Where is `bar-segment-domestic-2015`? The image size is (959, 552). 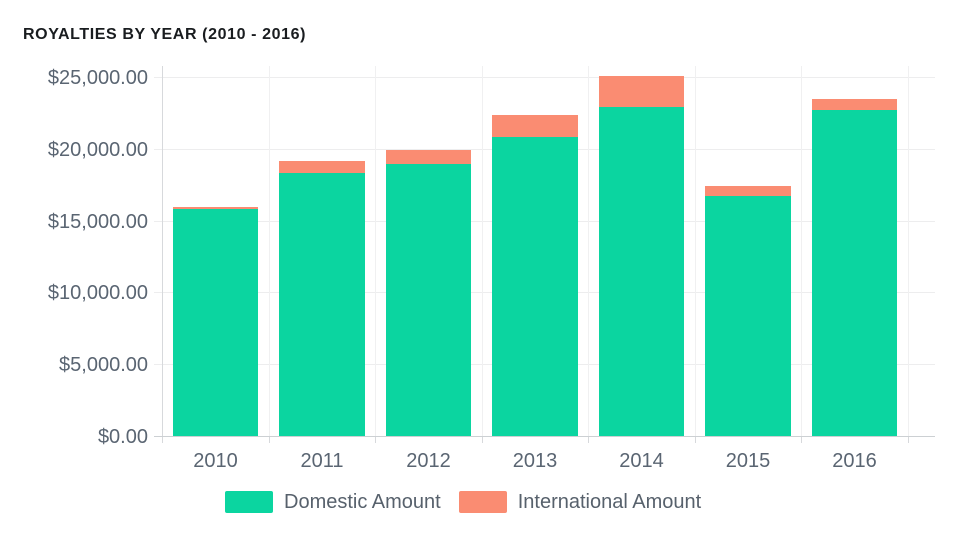
bar-segment-domestic-2015 is located at coordinates (748, 316).